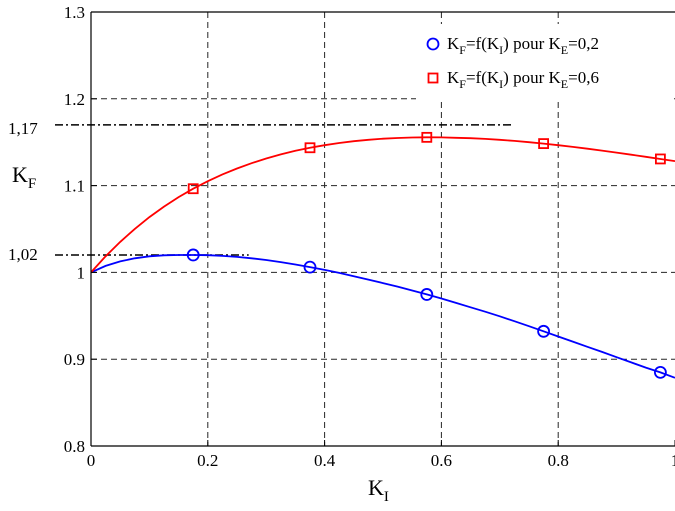 The height and width of the screenshot is (511, 675). I want to click on legend-2-pour: ) pour K, so click(532, 77).